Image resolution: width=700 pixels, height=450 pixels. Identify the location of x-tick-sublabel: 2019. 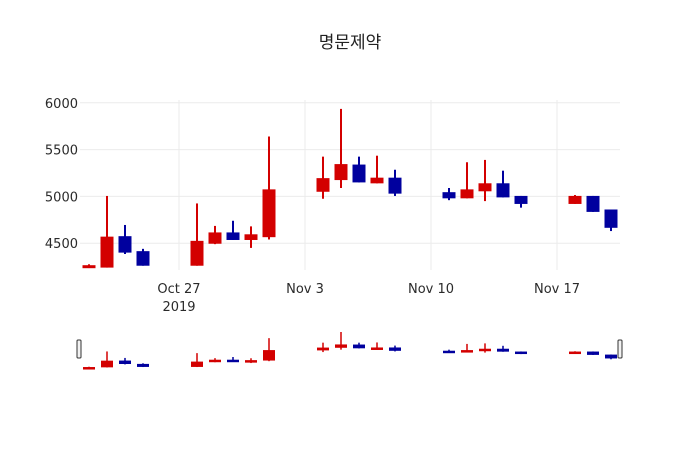
(178, 307).